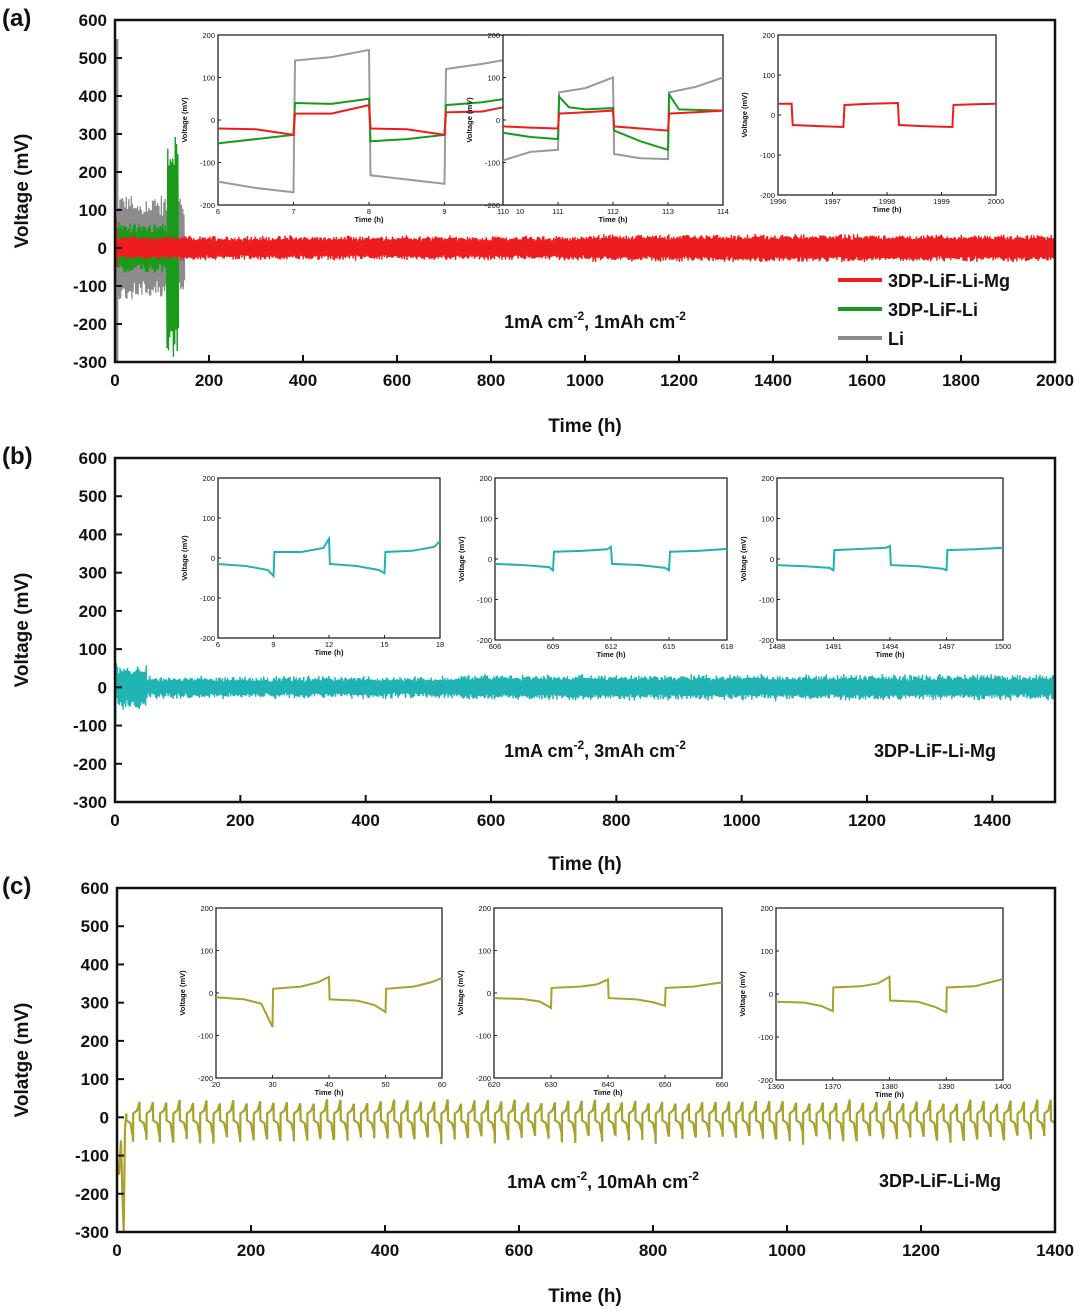  I want to click on inset-x-tick-label: 111, so click(557, 211).